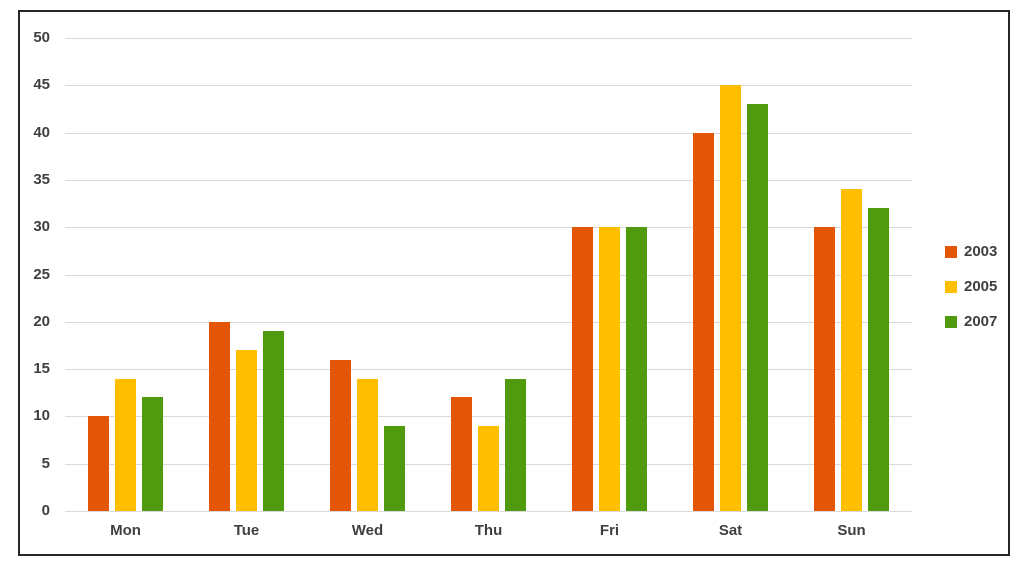 The width and height of the screenshot is (1021, 563). What do you see at coordinates (981, 251) in the screenshot?
I see `legend-label: 2003` at bounding box center [981, 251].